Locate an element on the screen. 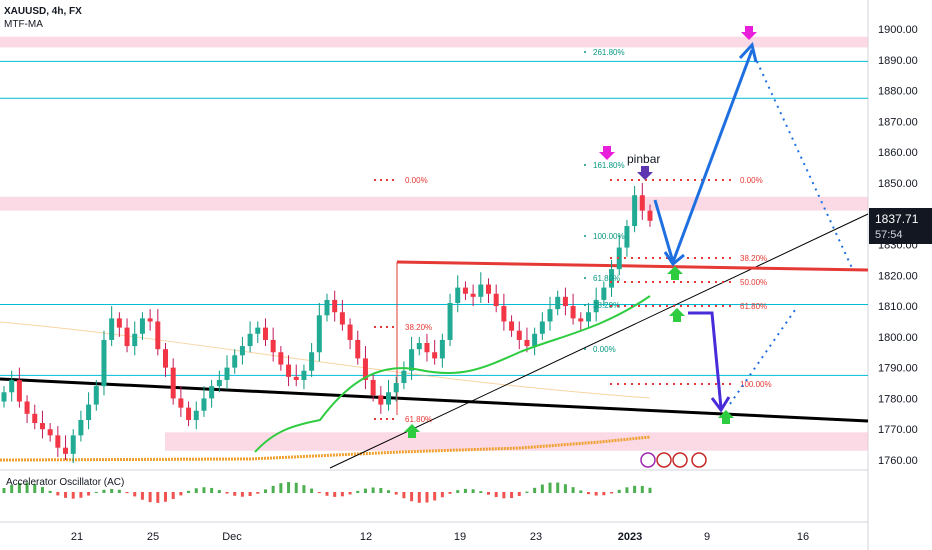 This screenshot has width=932, height=550. fib-label-green: 0.00% is located at coordinates (604, 349).